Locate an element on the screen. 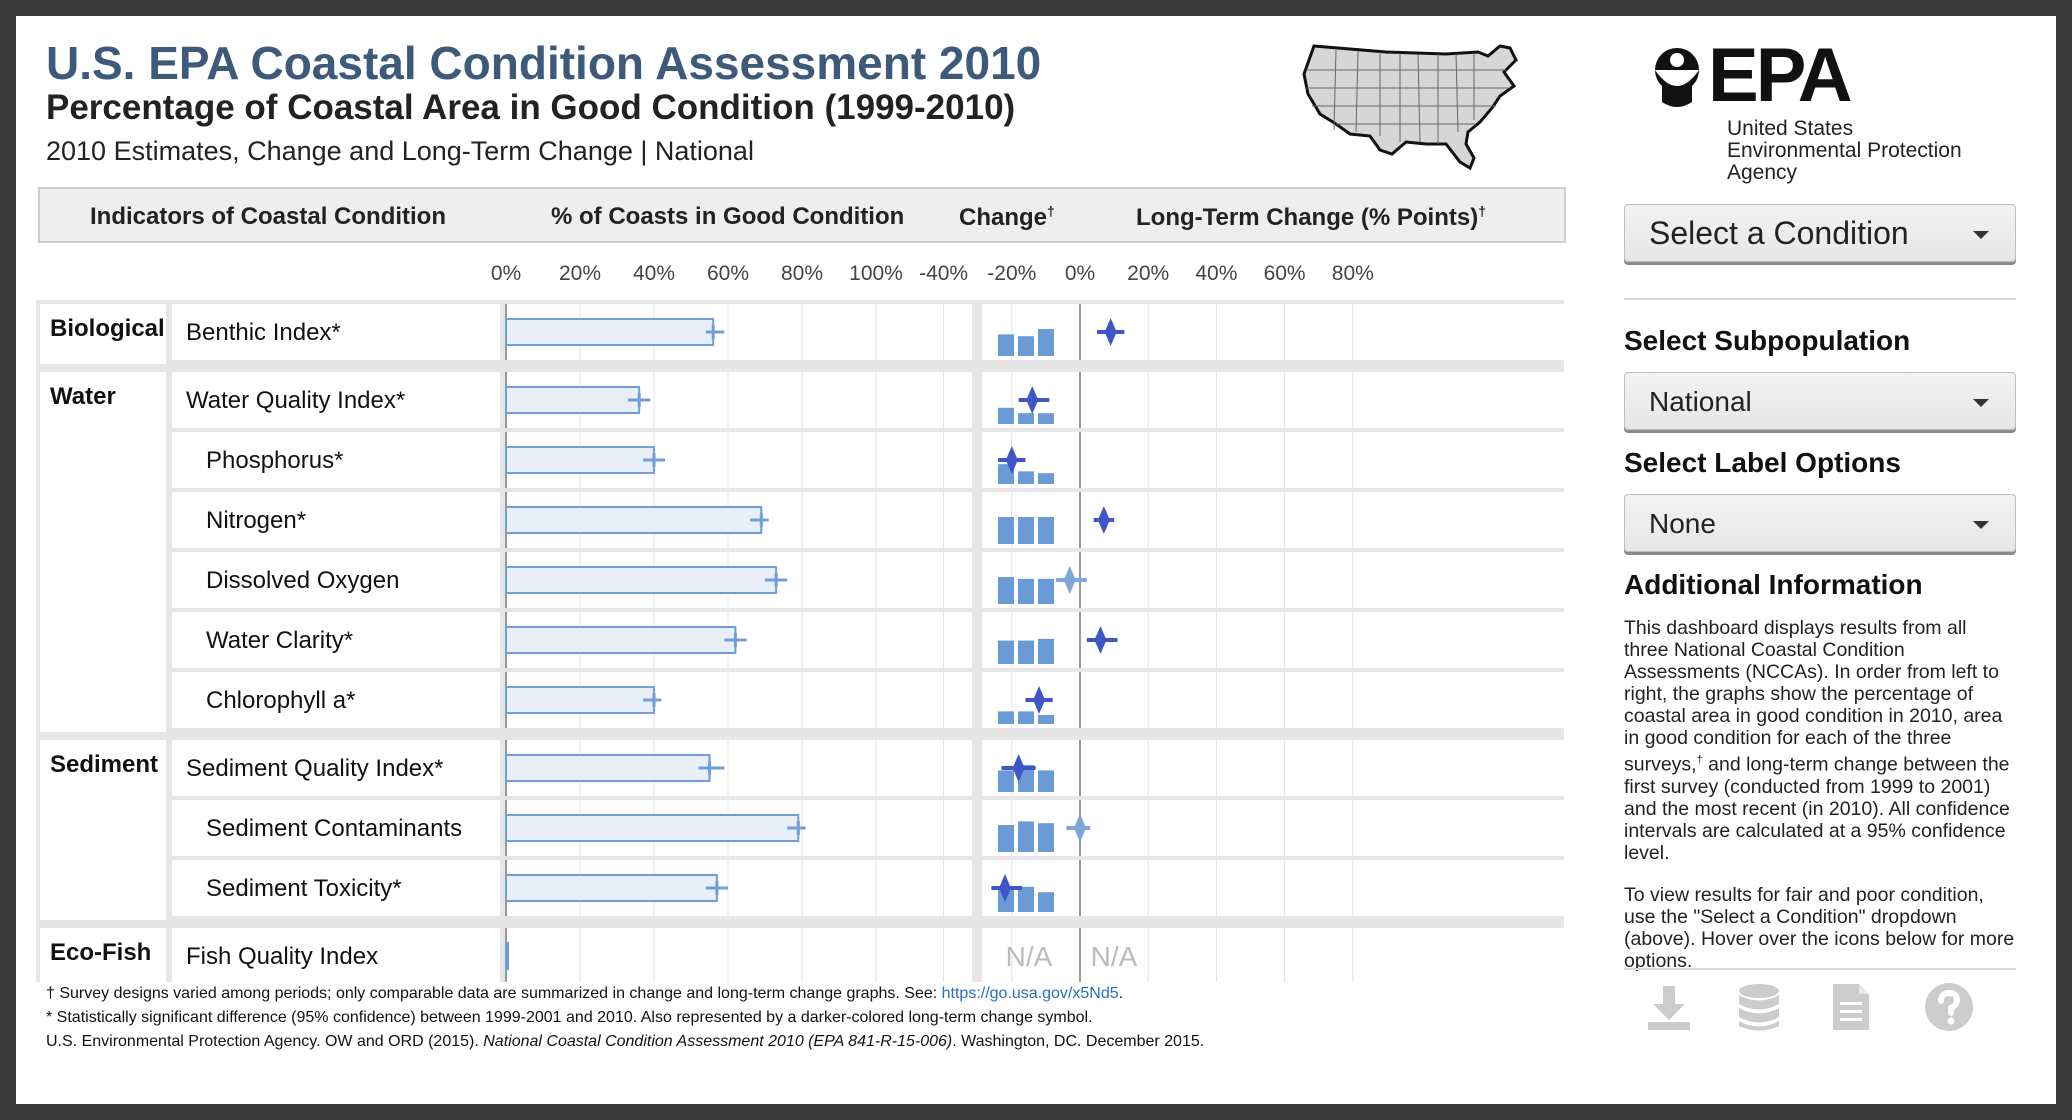 The height and width of the screenshot is (1120, 2072). indicator-label: Water Quality Index* is located at coordinates (295, 400).